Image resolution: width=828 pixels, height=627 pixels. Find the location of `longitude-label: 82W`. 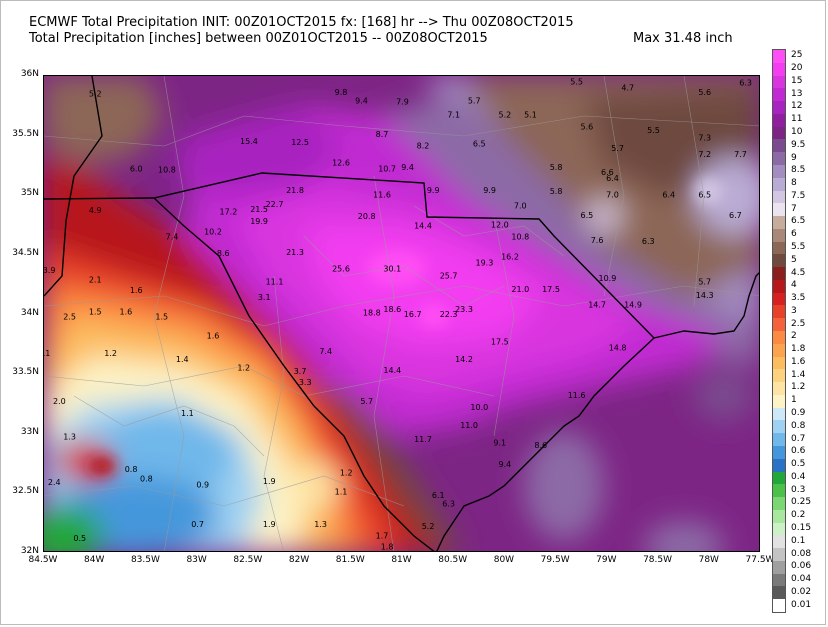

longitude-label: 82W is located at coordinates (299, 560).